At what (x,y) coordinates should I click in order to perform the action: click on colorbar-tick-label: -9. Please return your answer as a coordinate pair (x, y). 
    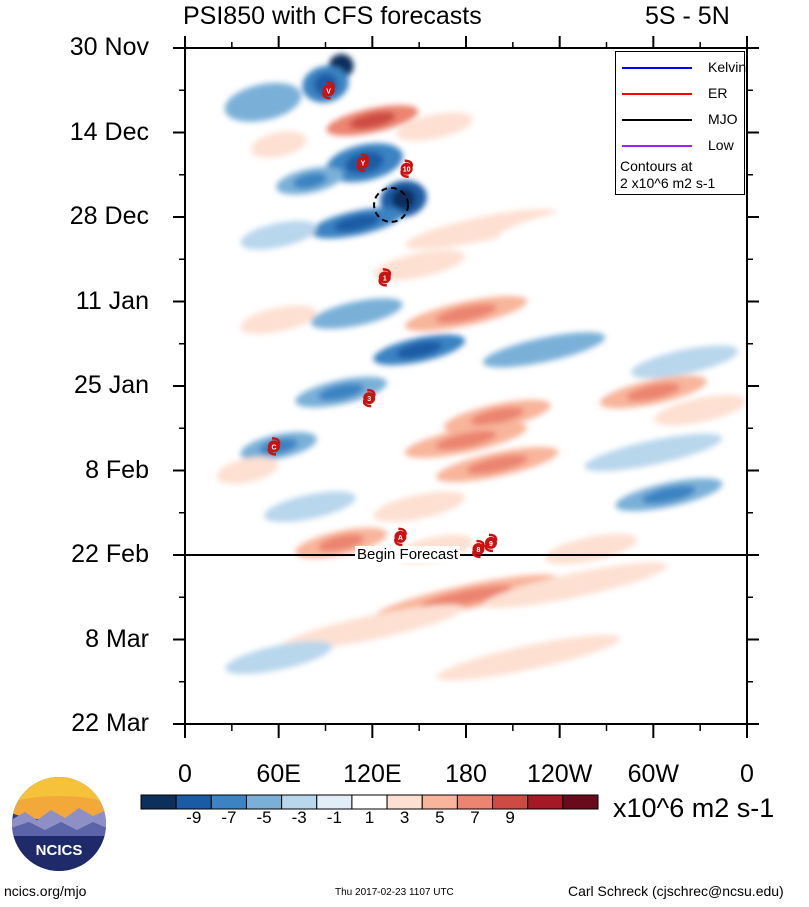
    Looking at the image, I should click on (194, 817).